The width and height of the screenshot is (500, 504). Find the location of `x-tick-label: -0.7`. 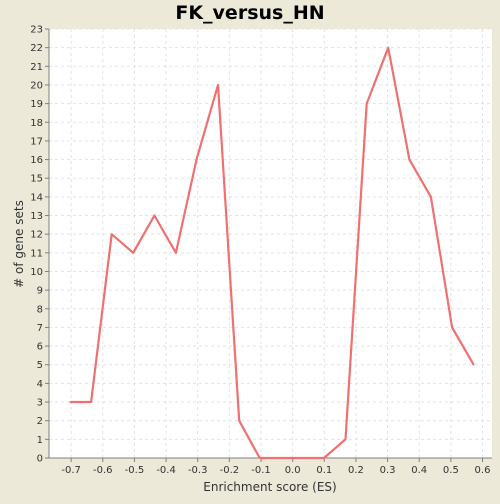

x-tick-label: -0.7 is located at coordinates (71, 470).